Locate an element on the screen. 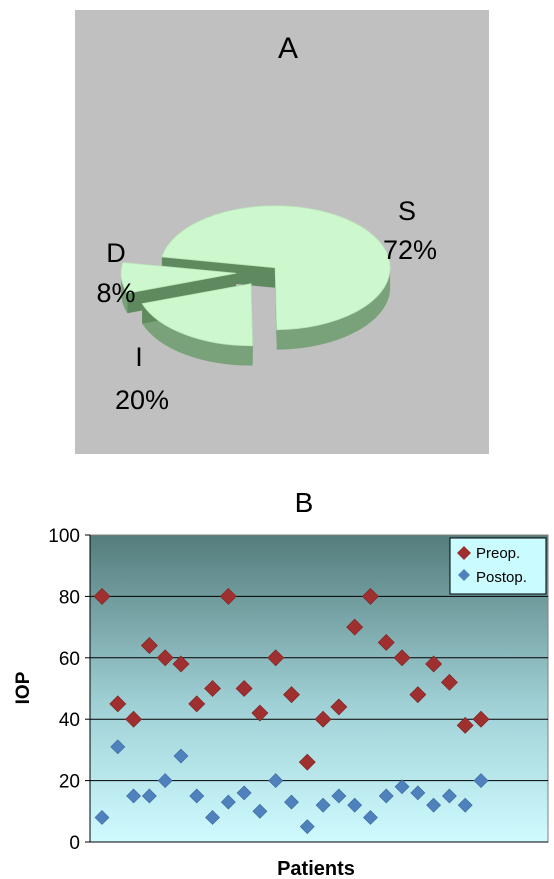 This screenshot has width=554, height=879. pie-pct-s: 72% is located at coordinates (410, 250).